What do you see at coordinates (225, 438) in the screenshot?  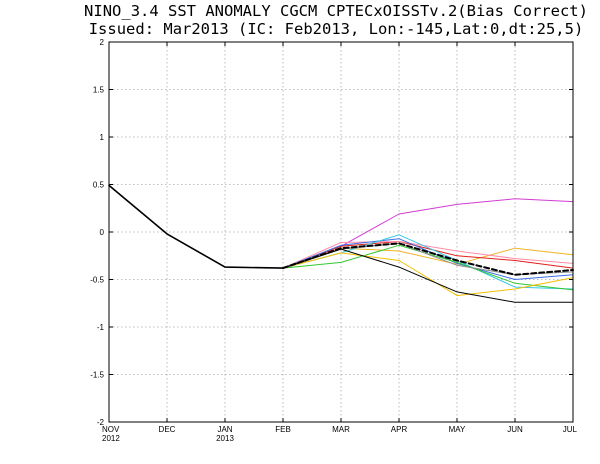 I see `x-tick-year-label: 2013` at bounding box center [225, 438].